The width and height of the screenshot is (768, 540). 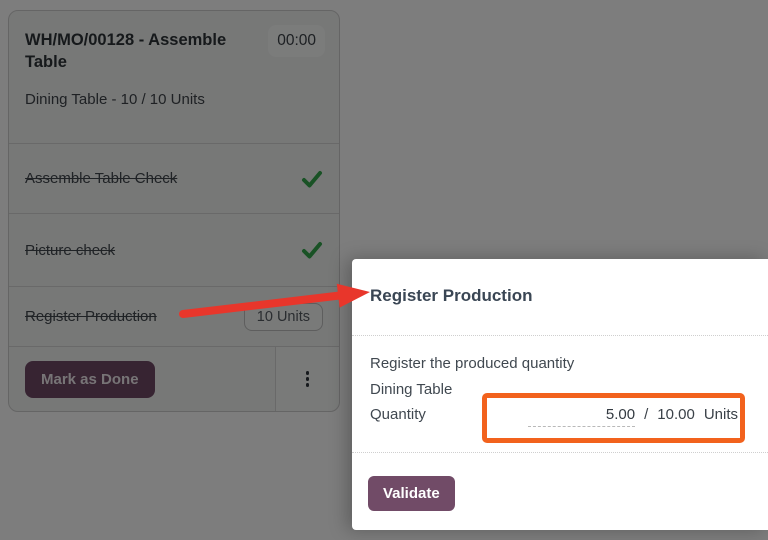 I want to click on quantity-total: 10.00, so click(x=676, y=414).